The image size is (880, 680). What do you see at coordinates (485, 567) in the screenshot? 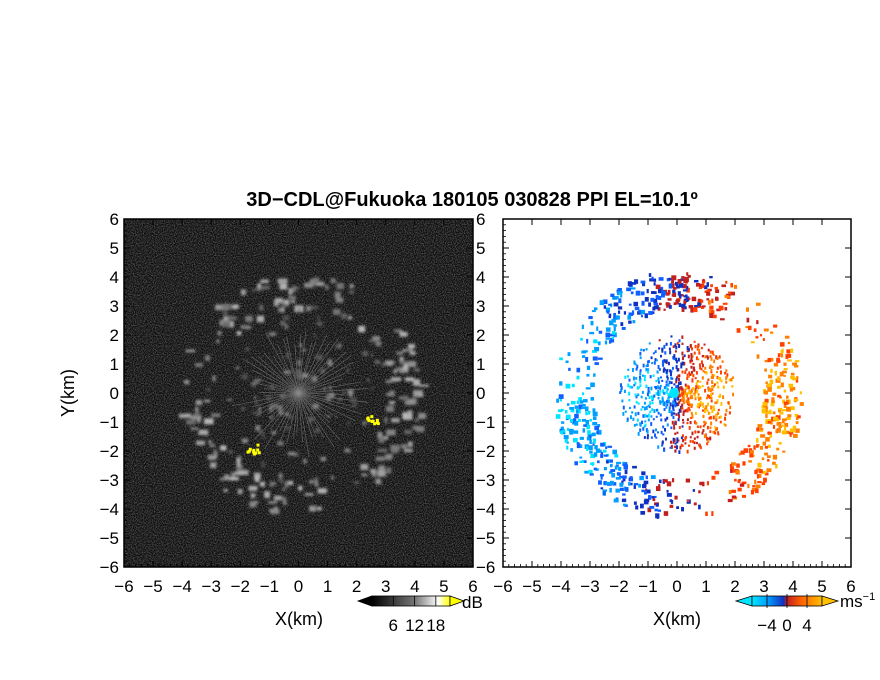
I see `y-tick-label-right: −6` at bounding box center [485, 567].